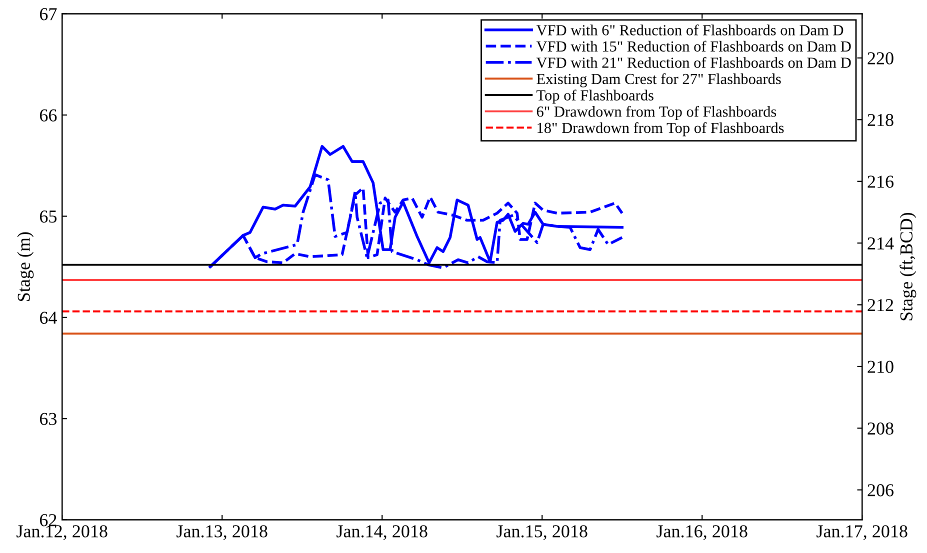 The width and height of the screenshot is (927, 553). I want to click on legend-label: 18" Drawdown from Top of Flashboards, so click(661, 129).